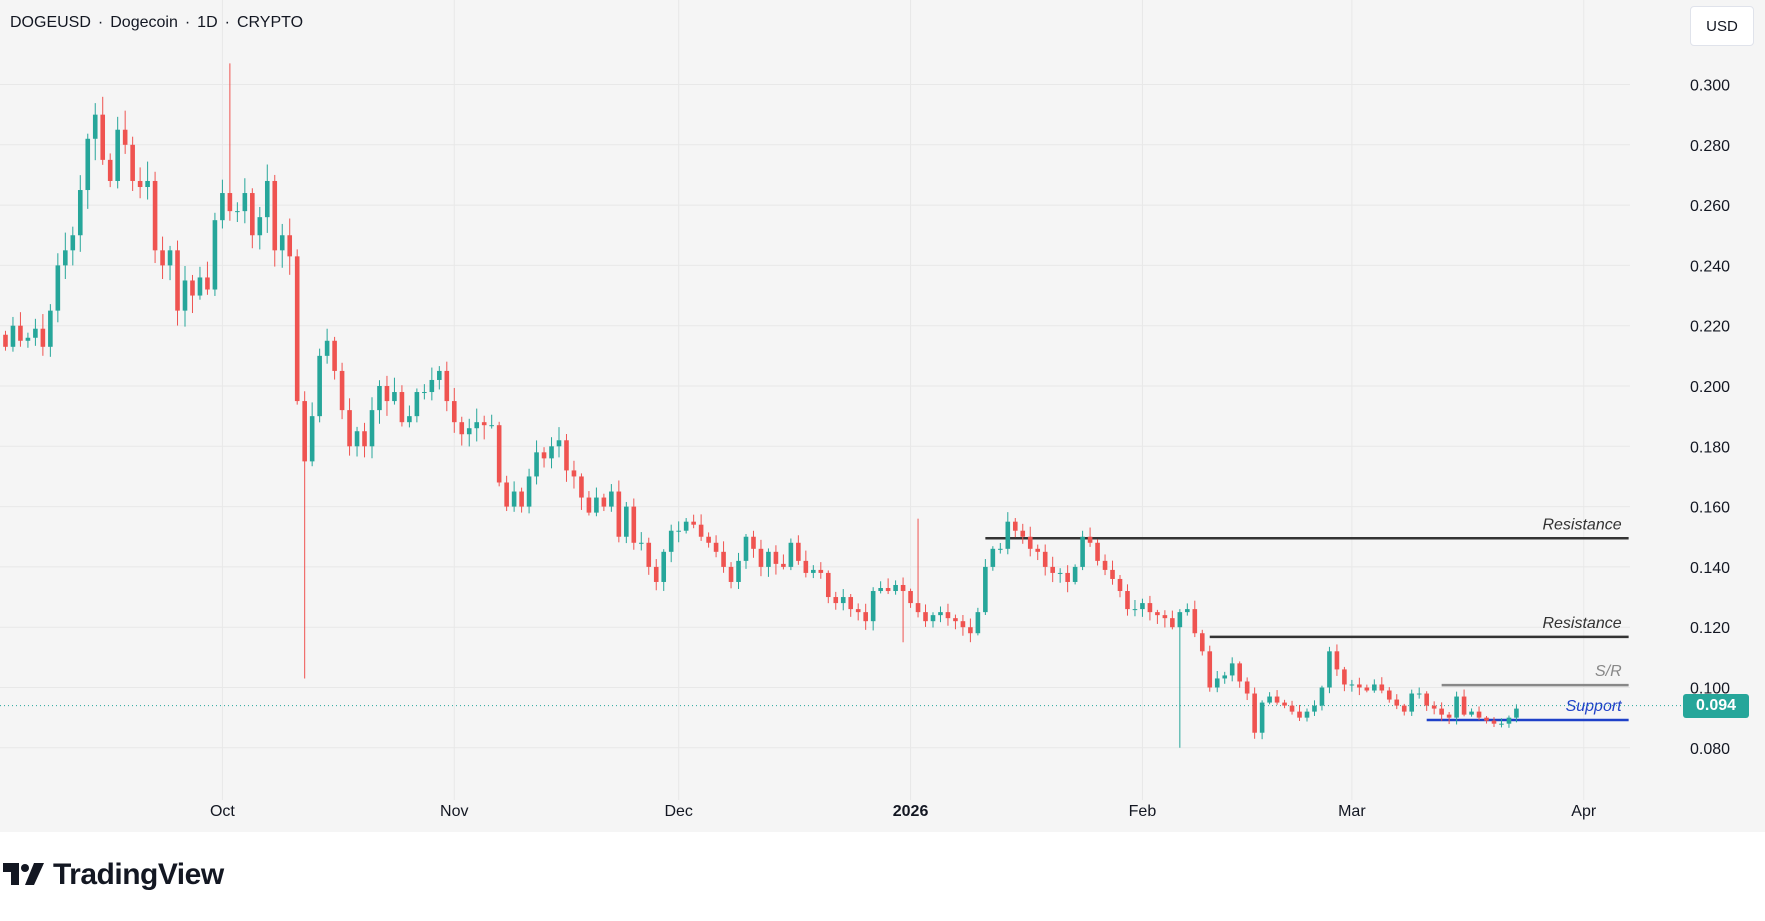  Describe the element at coordinates (454, 811) in the screenshot. I see `x-tick-label: Nov` at that location.